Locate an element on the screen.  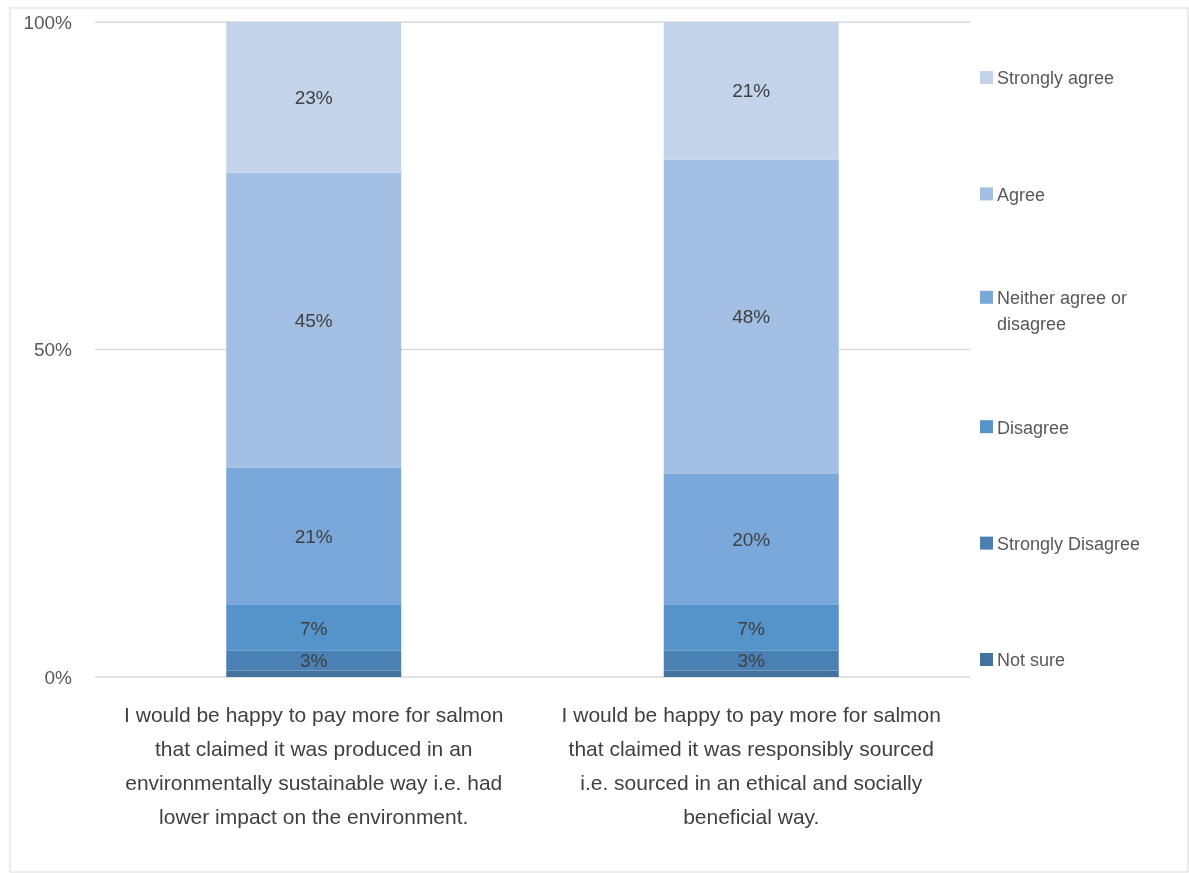
legend-label: Not sure is located at coordinates (1031, 660).